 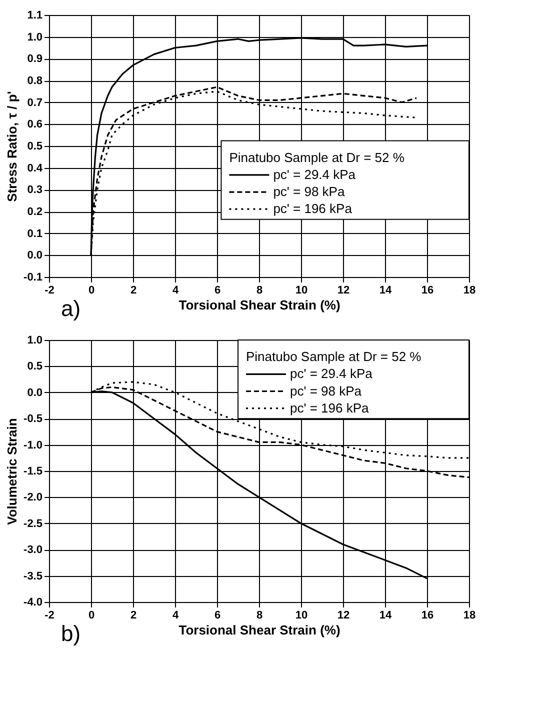 I want to click on y-tick-label: 0.2, so click(x=34, y=212).